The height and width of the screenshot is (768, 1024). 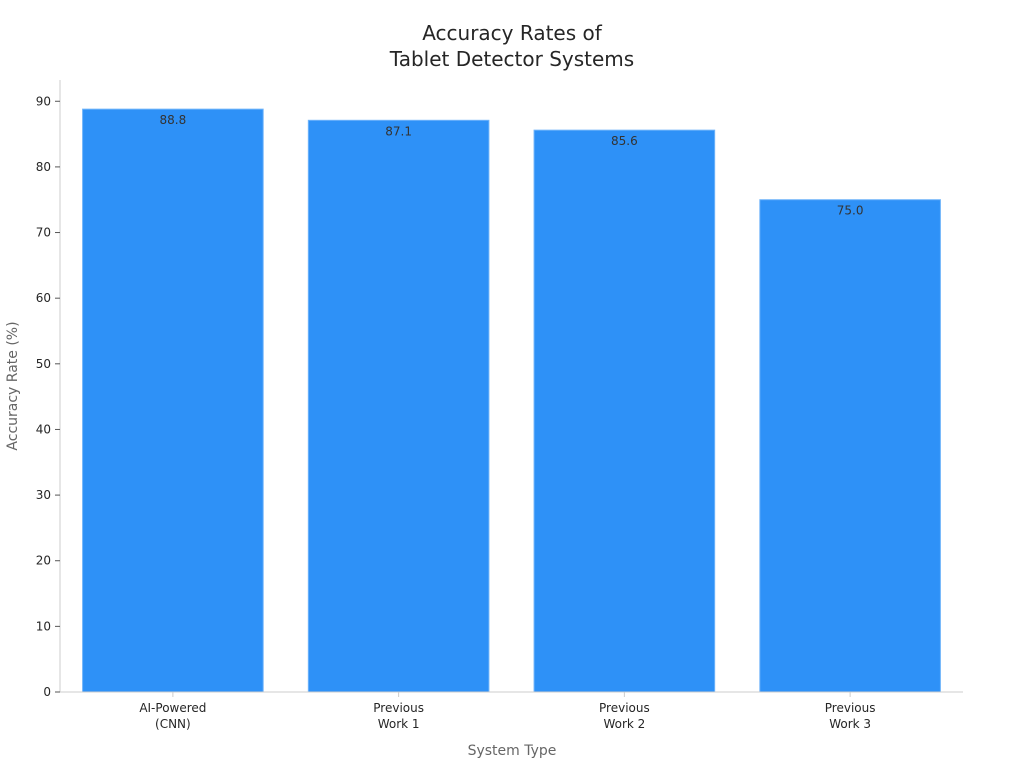 I want to click on y-axis-label: Accuracy Rate (%), so click(x=13, y=385).